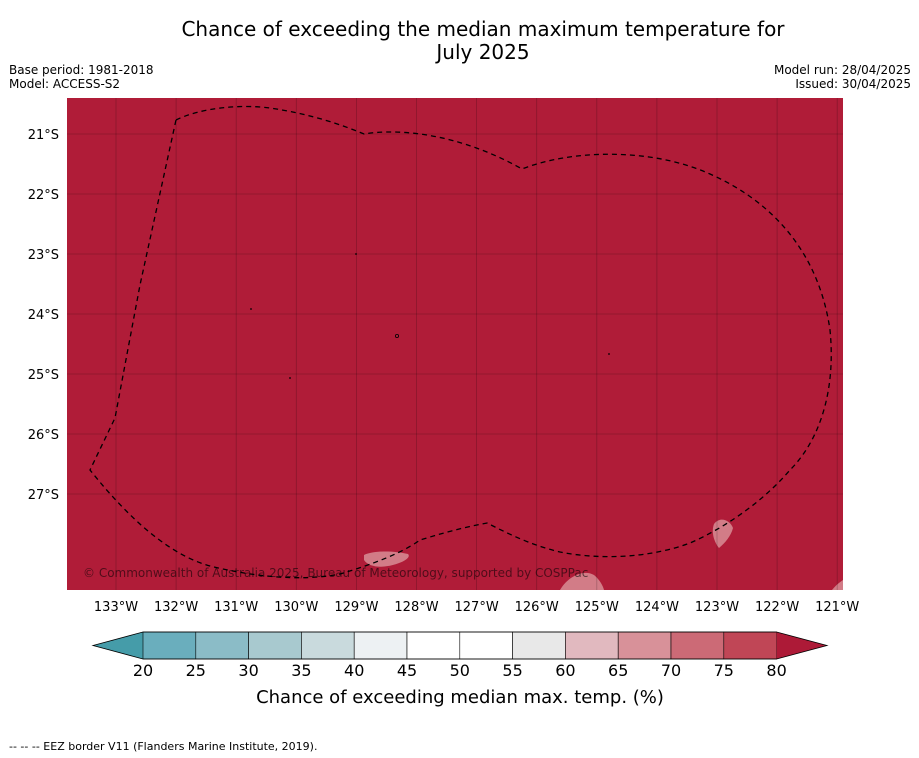 The height and width of the screenshot is (758, 919). Describe the element at coordinates (657, 607) in the screenshot. I see `longitude-label: 124°W` at that location.